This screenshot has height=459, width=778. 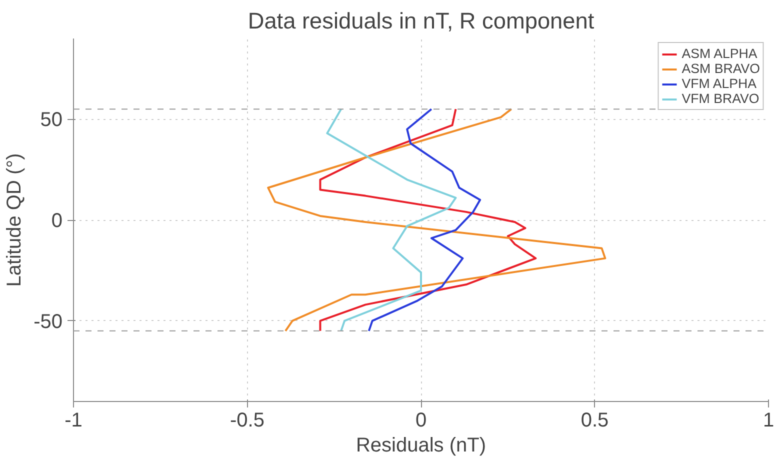 I want to click on legend-label: VFM ALPHA, so click(x=719, y=83).